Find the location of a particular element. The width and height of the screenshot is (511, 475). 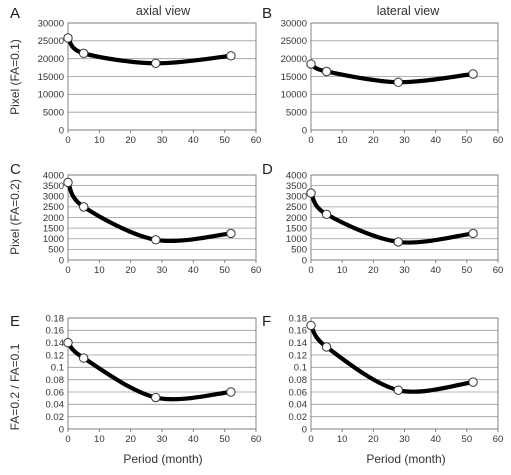

row-ylabel-3: FA=0.2 / FA=0.1 is located at coordinates (15, 386).